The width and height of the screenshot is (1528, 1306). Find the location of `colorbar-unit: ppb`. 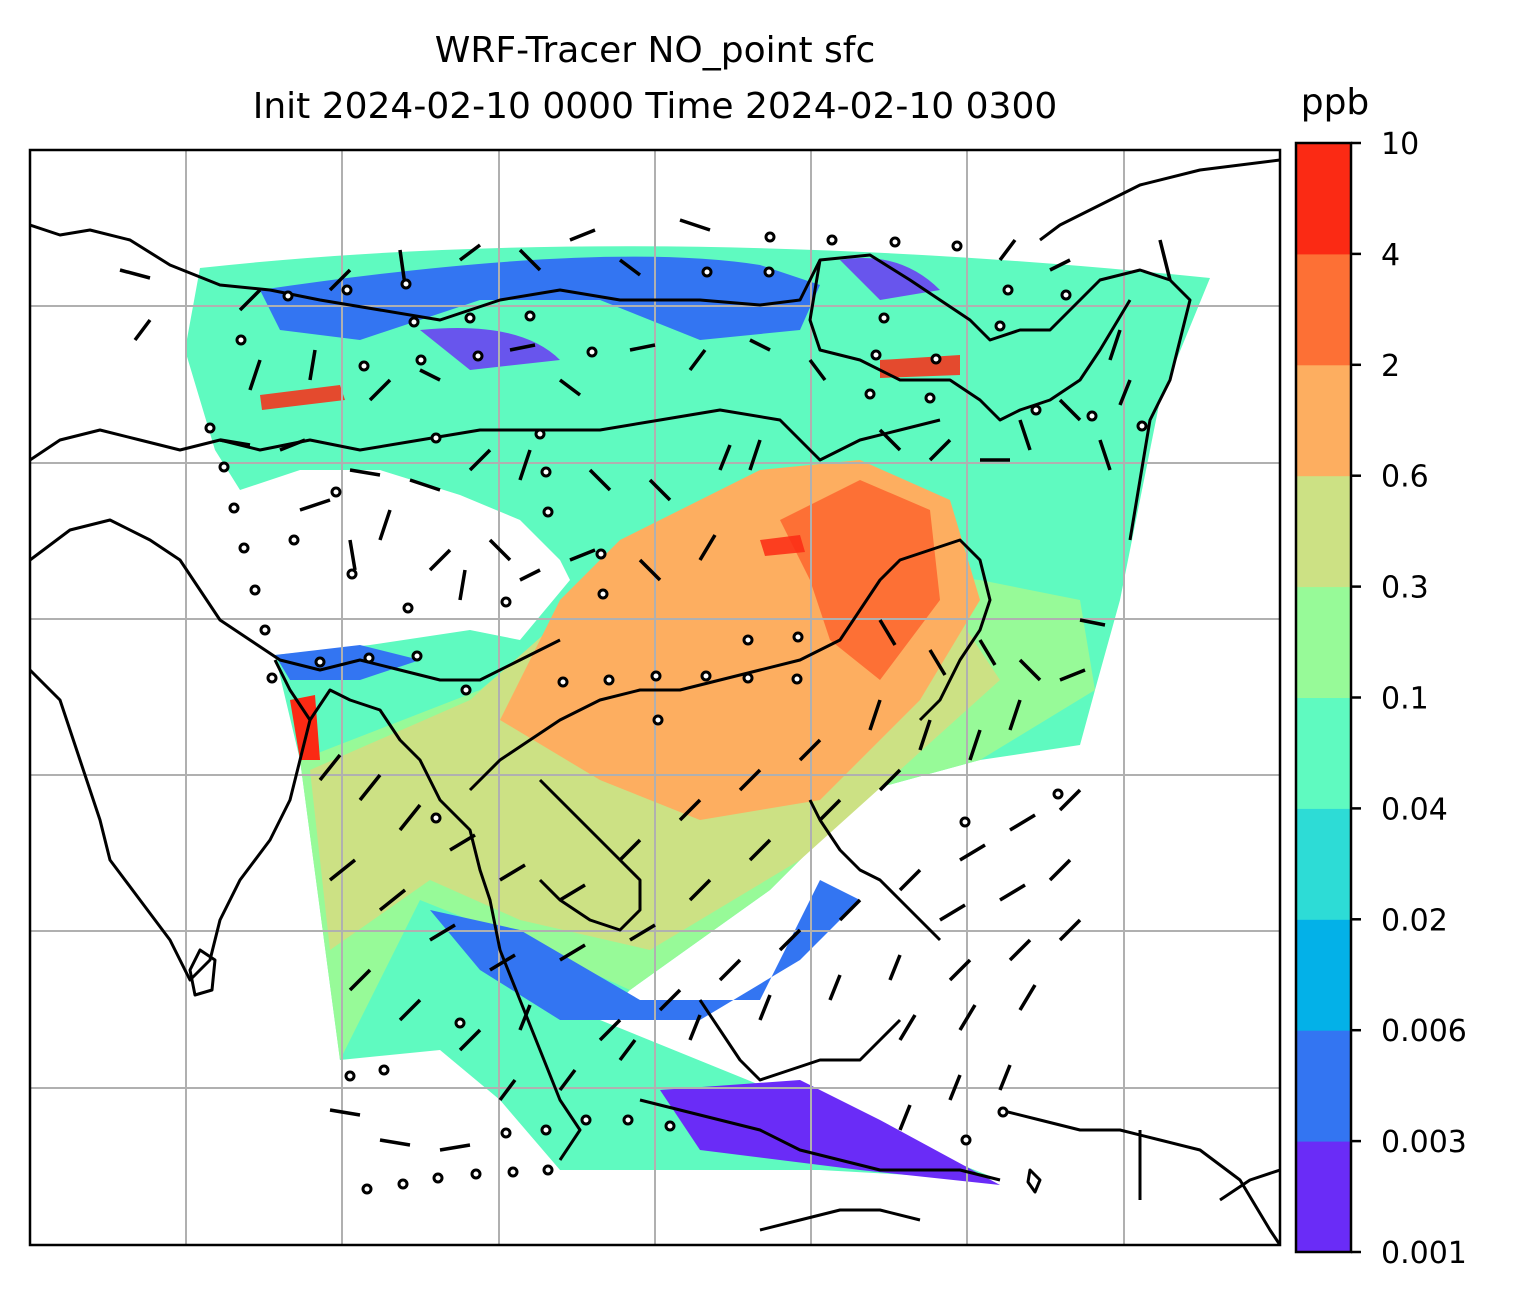

colorbar-unit: ppb is located at coordinates (1335, 102).